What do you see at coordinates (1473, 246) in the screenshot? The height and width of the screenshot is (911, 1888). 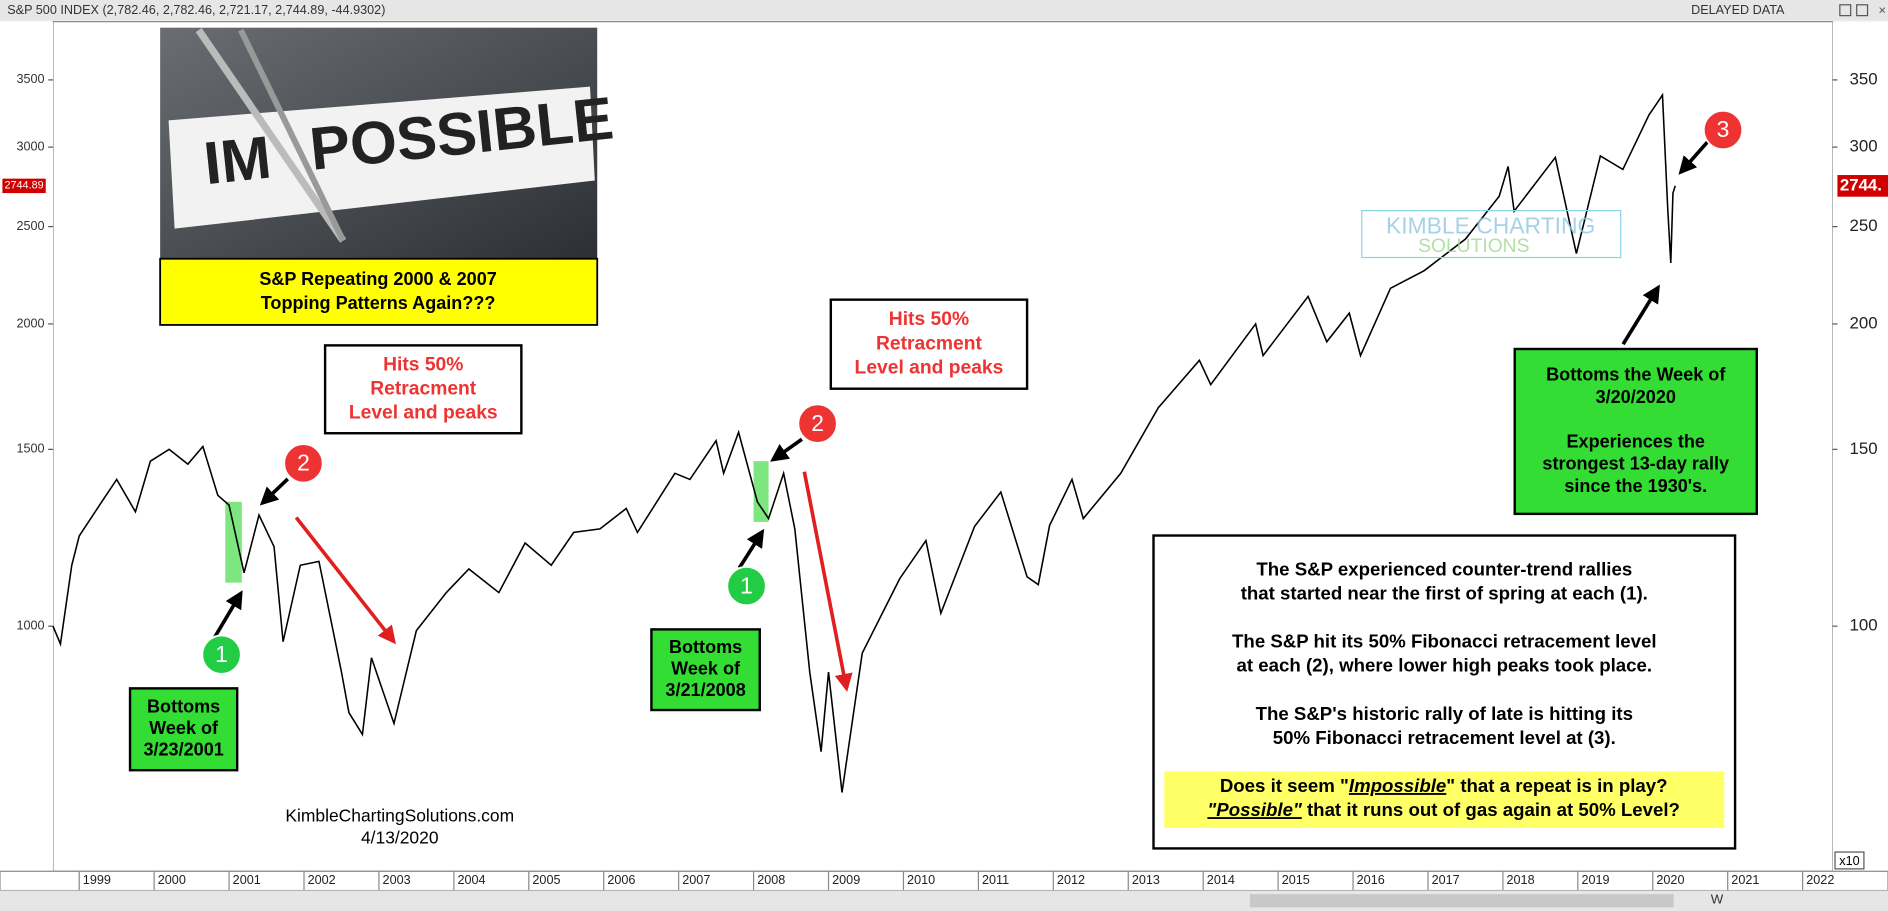 I see `watermark: SOLUTIONS` at bounding box center [1473, 246].